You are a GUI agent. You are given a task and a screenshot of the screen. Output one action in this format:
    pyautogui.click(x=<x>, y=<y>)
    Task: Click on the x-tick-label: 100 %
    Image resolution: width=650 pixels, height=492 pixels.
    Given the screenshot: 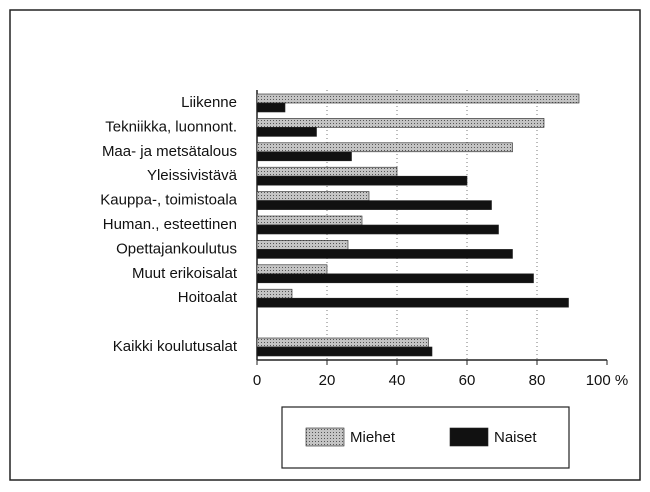 What is the action you would take?
    pyautogui.click(x=607, y=380)
    